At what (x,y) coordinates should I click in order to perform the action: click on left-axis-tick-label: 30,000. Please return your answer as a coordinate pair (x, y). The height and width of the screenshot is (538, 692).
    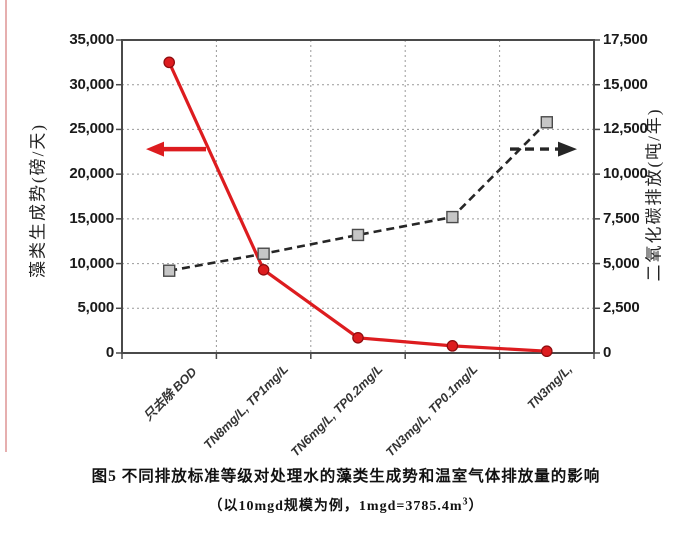
    Looking at the image, I should click on (91, 84).